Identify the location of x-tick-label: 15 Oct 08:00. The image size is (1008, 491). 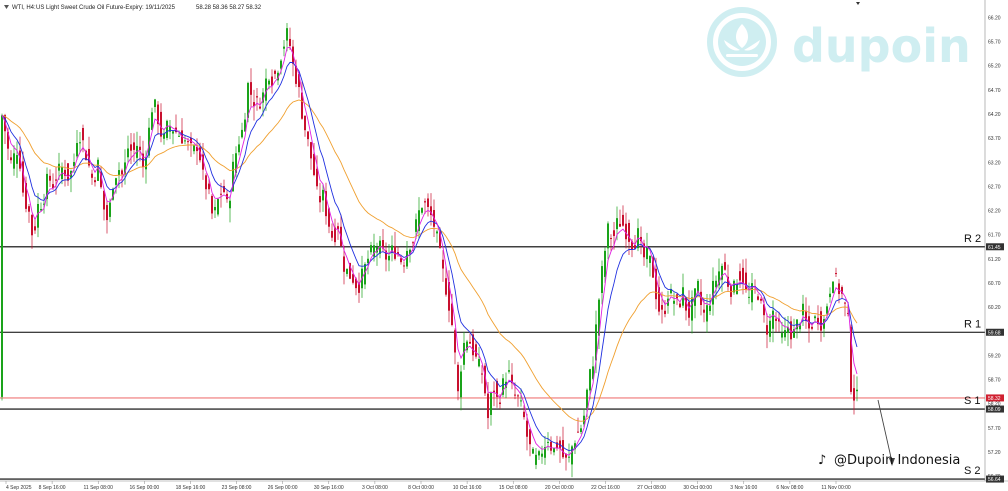
(513, 488).